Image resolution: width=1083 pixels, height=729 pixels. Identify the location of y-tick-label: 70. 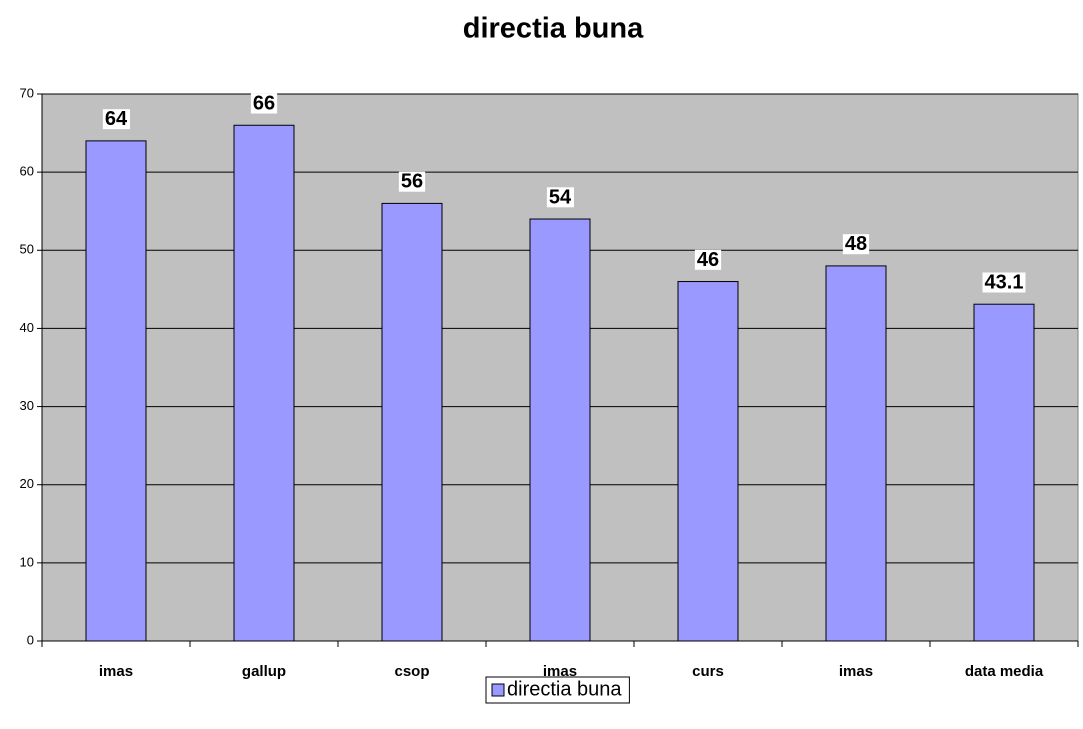
(27, 92).